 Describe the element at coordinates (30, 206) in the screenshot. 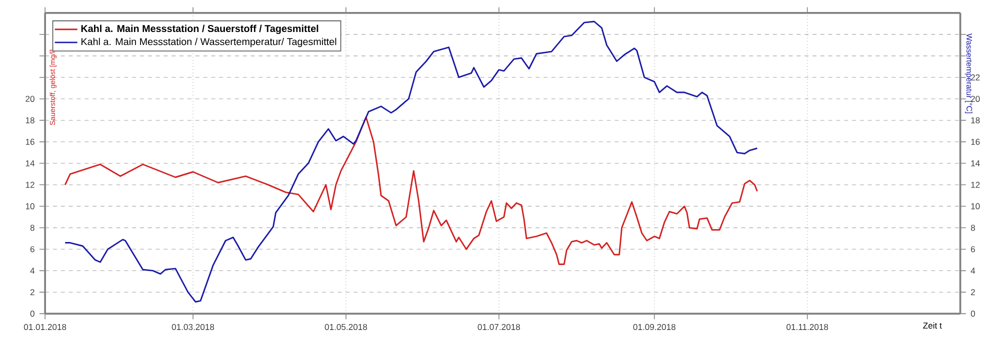

I see `y-tick-label: 10` at that location.